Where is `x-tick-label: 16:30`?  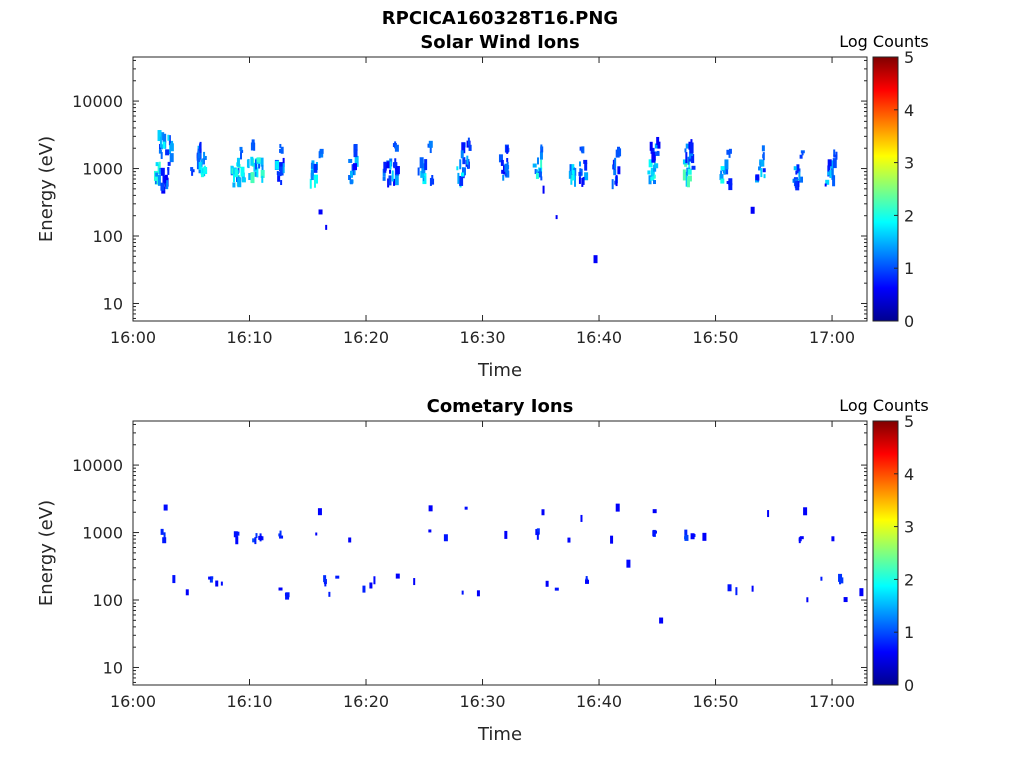
x-tick-label: 16:30 is located at coordinates (482, 701).